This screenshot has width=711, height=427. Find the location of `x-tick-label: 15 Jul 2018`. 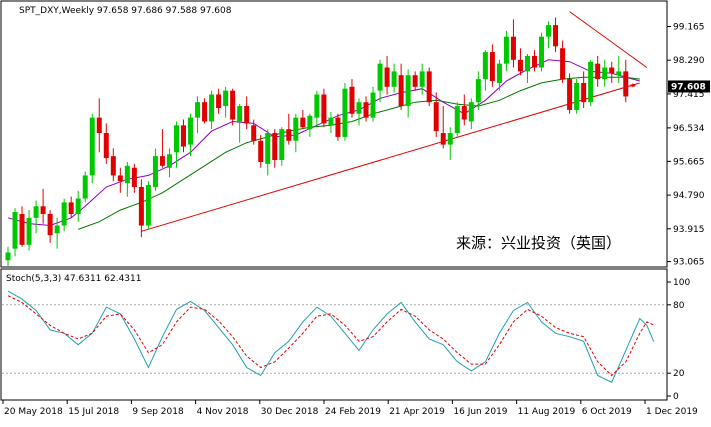

x-tick-label: 15 Jul 2018 is located at coordinates (93, 412).